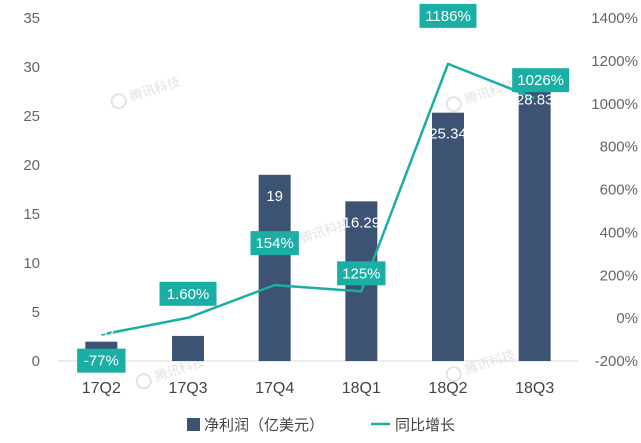 The image size is (641, 443). Describe the element at coordinates (447, 388) in the screenshot. I see `category-label: 18Q2` at that location.